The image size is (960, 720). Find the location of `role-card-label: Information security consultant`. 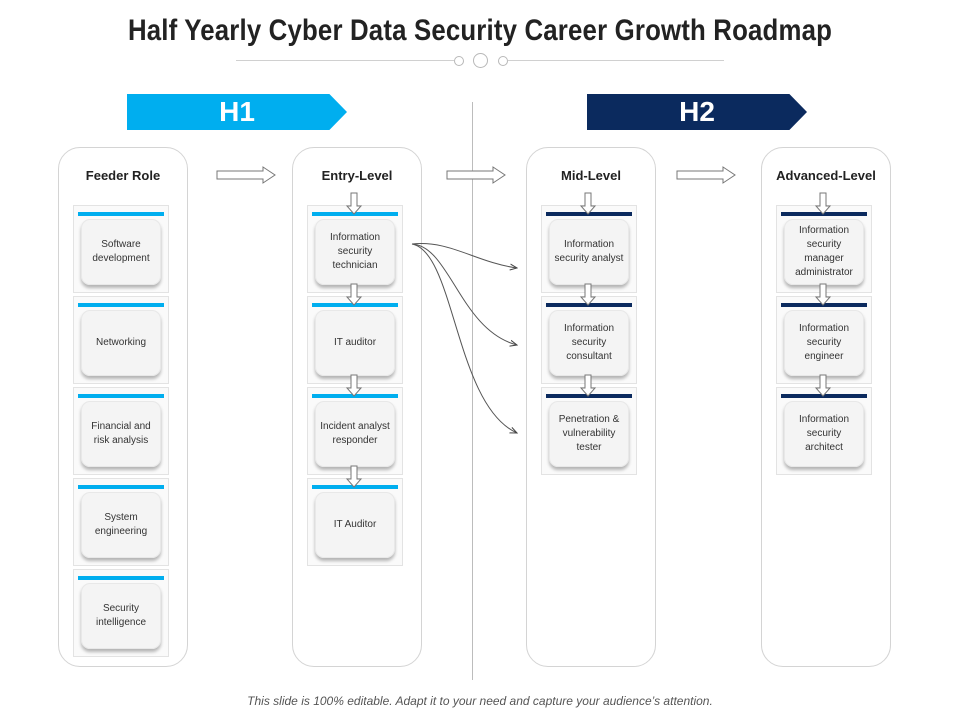

role-card-label: Information security consultant is located at coordinates (589, 343).